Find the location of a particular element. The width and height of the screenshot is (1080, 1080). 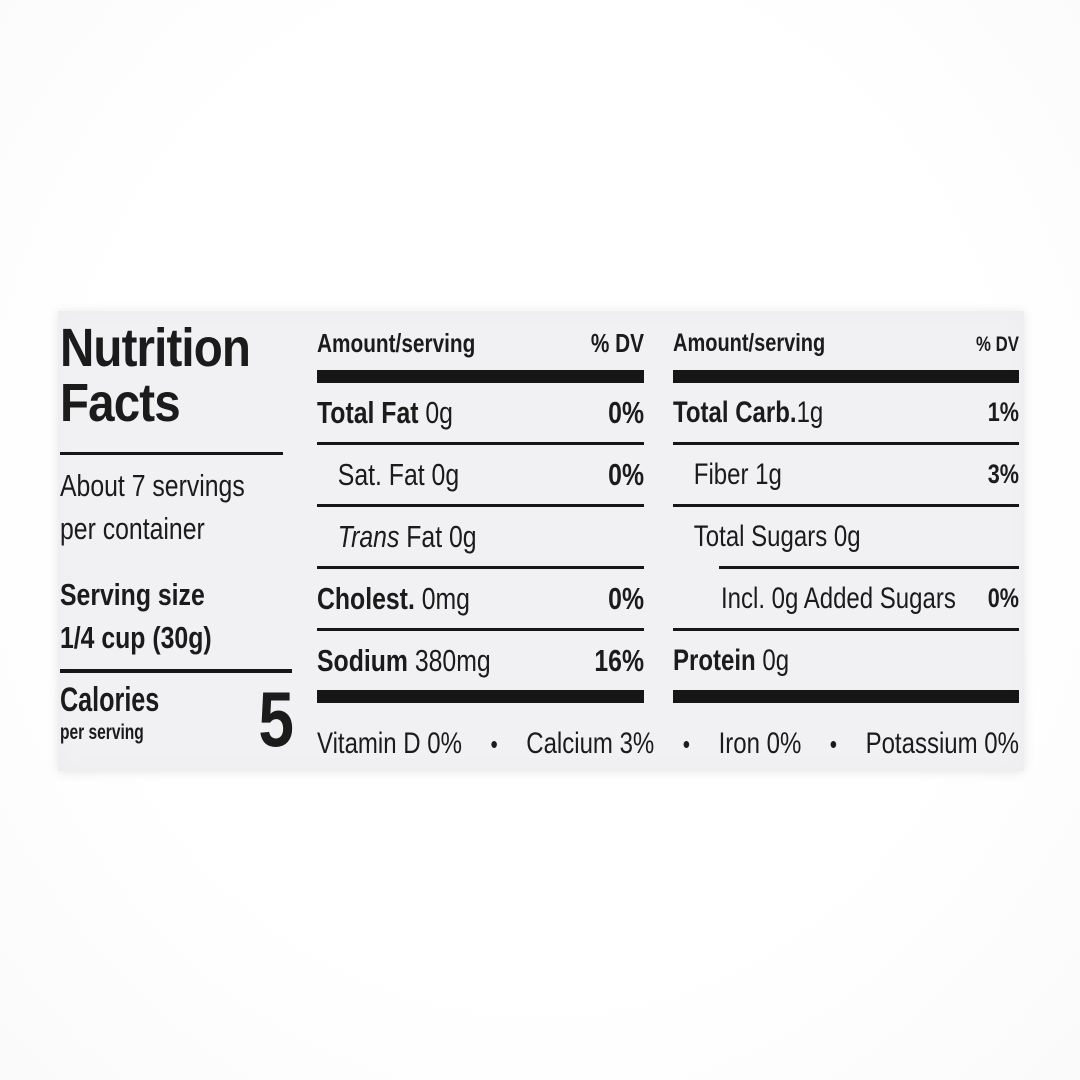

title-line-2: Facts is located at coordinates (120, 403).